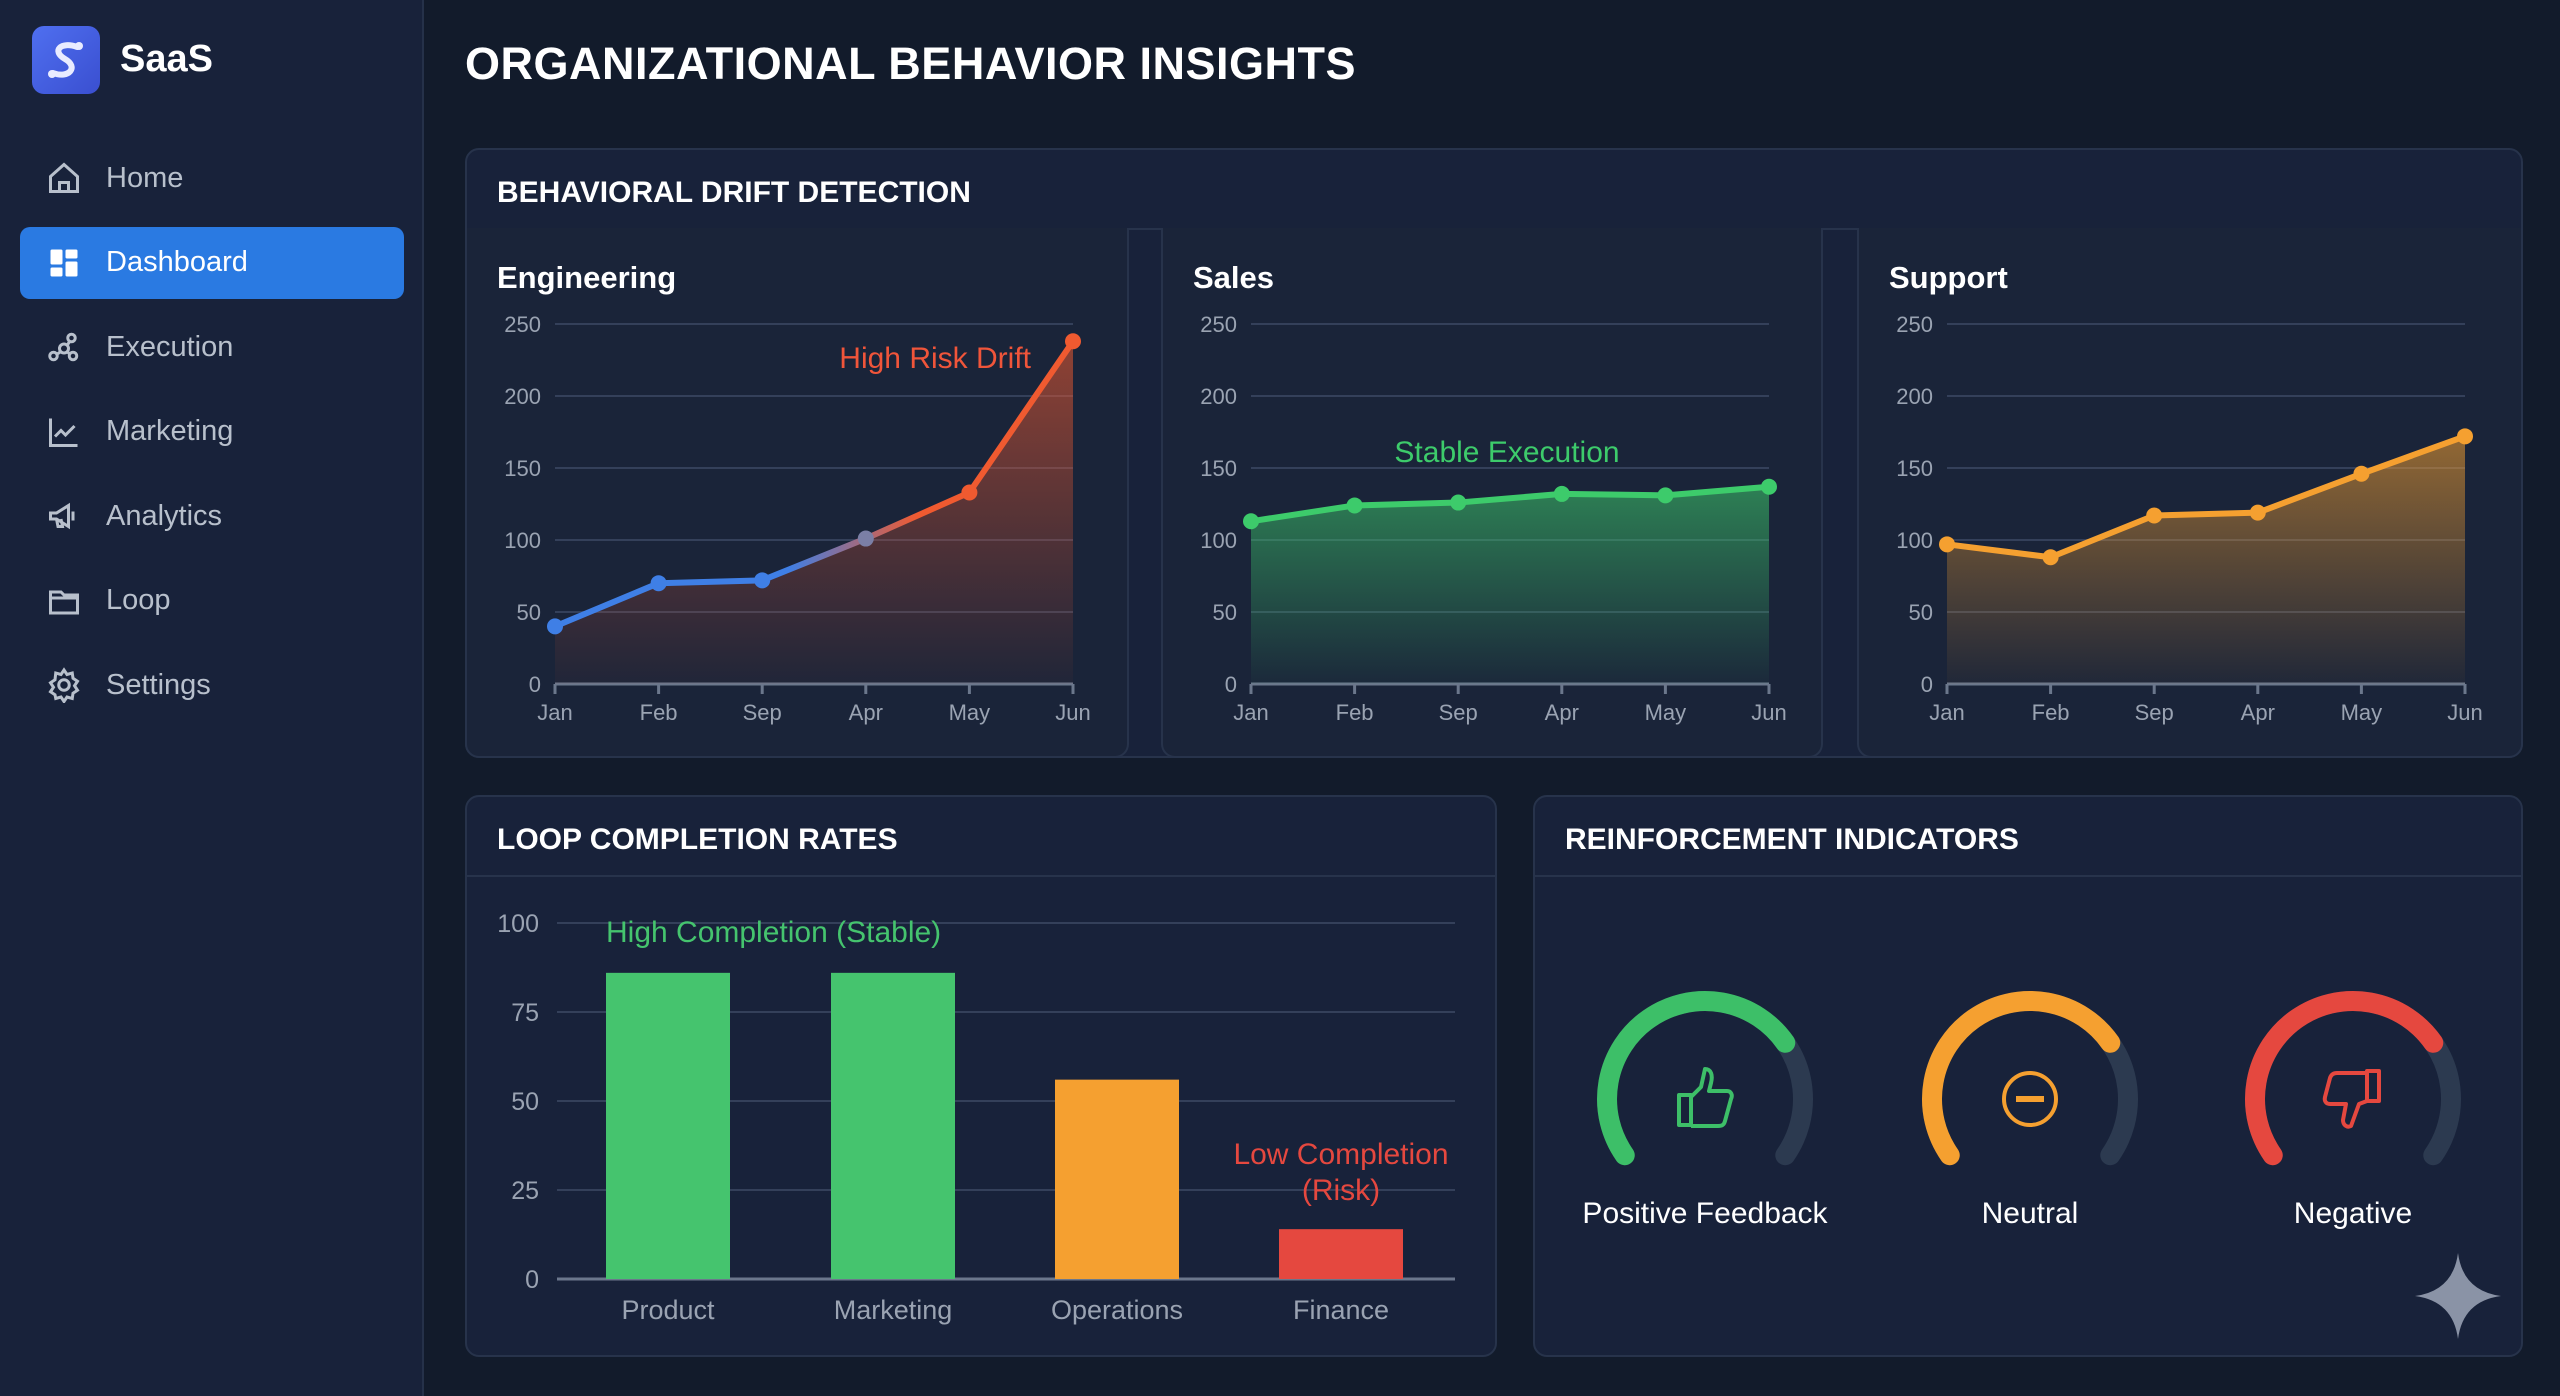 This screenshot has height=1396, width=2560. I want to click on sparkle-icon, so click(2458, 1296).